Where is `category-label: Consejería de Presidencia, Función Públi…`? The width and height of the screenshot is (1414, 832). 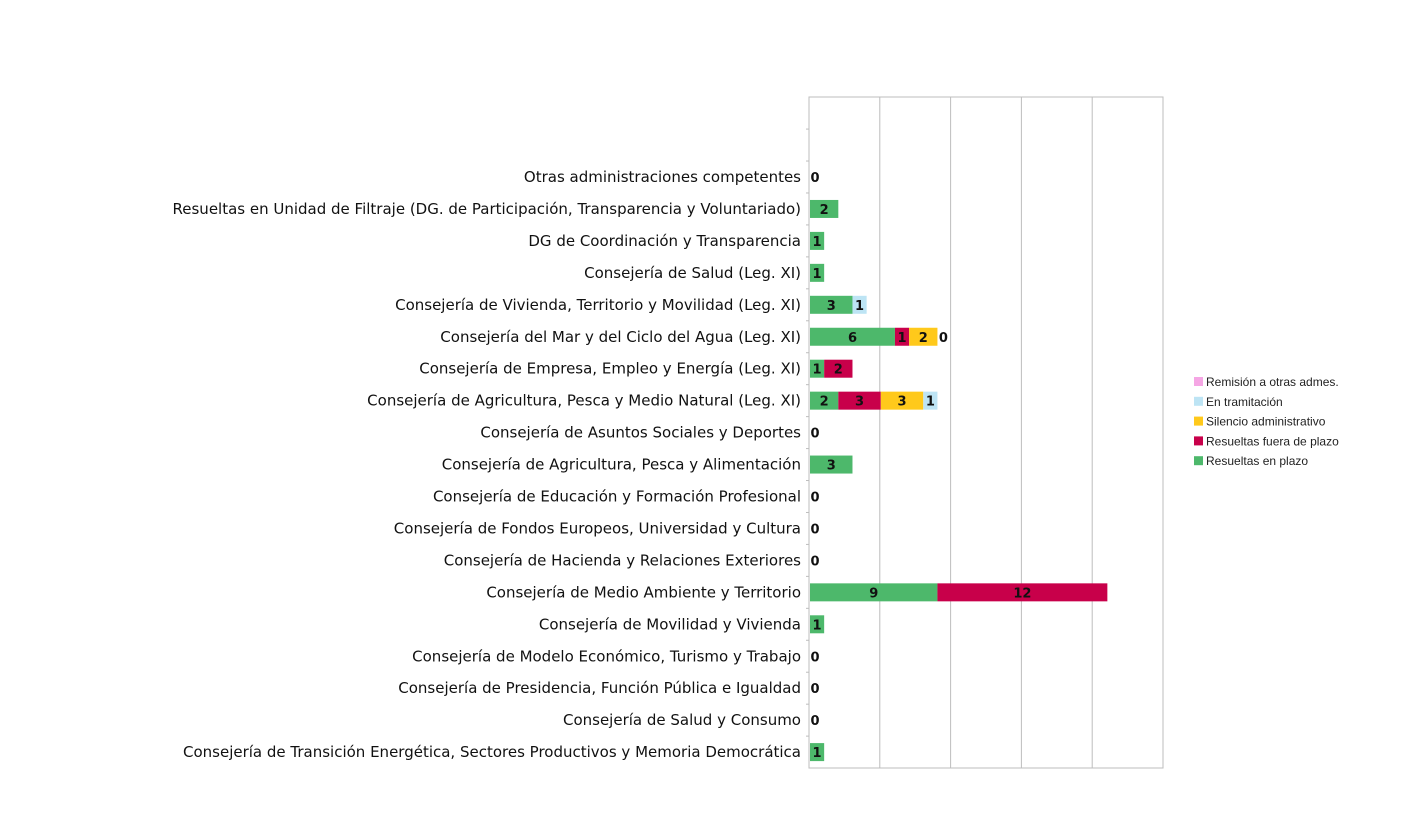
category-label: Consejería de Presidencia, Función Públi… is located at coordinates (599, 688).